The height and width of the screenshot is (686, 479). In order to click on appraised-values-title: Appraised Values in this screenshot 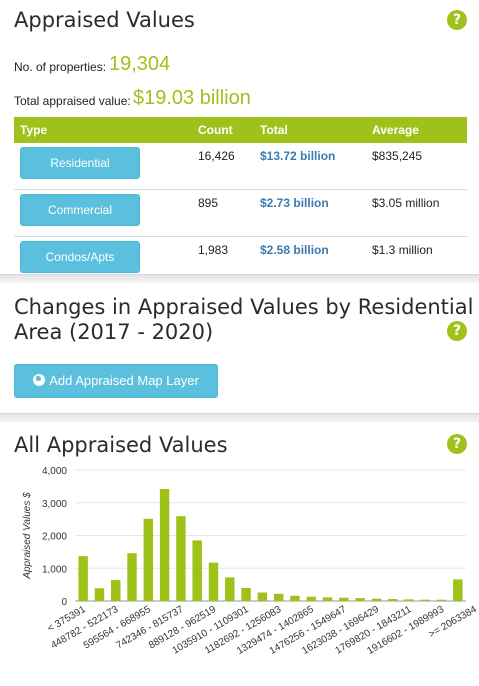, I will do `click(104, 20)`.